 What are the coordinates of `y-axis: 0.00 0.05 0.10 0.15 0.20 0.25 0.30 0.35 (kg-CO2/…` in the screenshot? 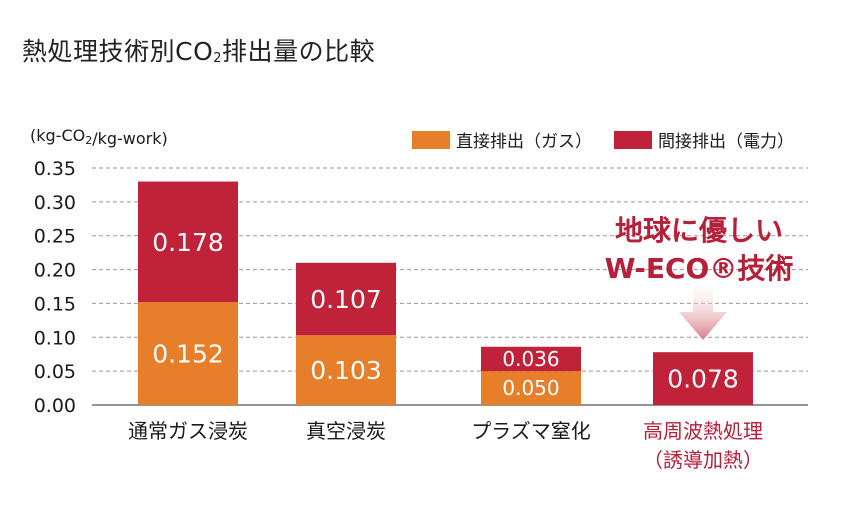 It's located at (99, 271).